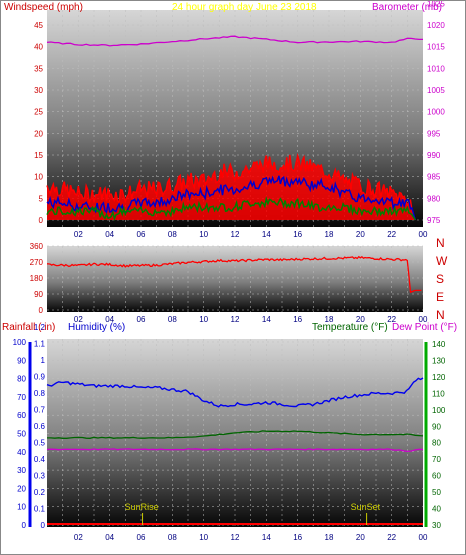 The height and width of the screenshot is (555, 466). Describe the element at coordinates (436, 47) in the screenshot. I see `barometer-tick-label: 1015` at that location.